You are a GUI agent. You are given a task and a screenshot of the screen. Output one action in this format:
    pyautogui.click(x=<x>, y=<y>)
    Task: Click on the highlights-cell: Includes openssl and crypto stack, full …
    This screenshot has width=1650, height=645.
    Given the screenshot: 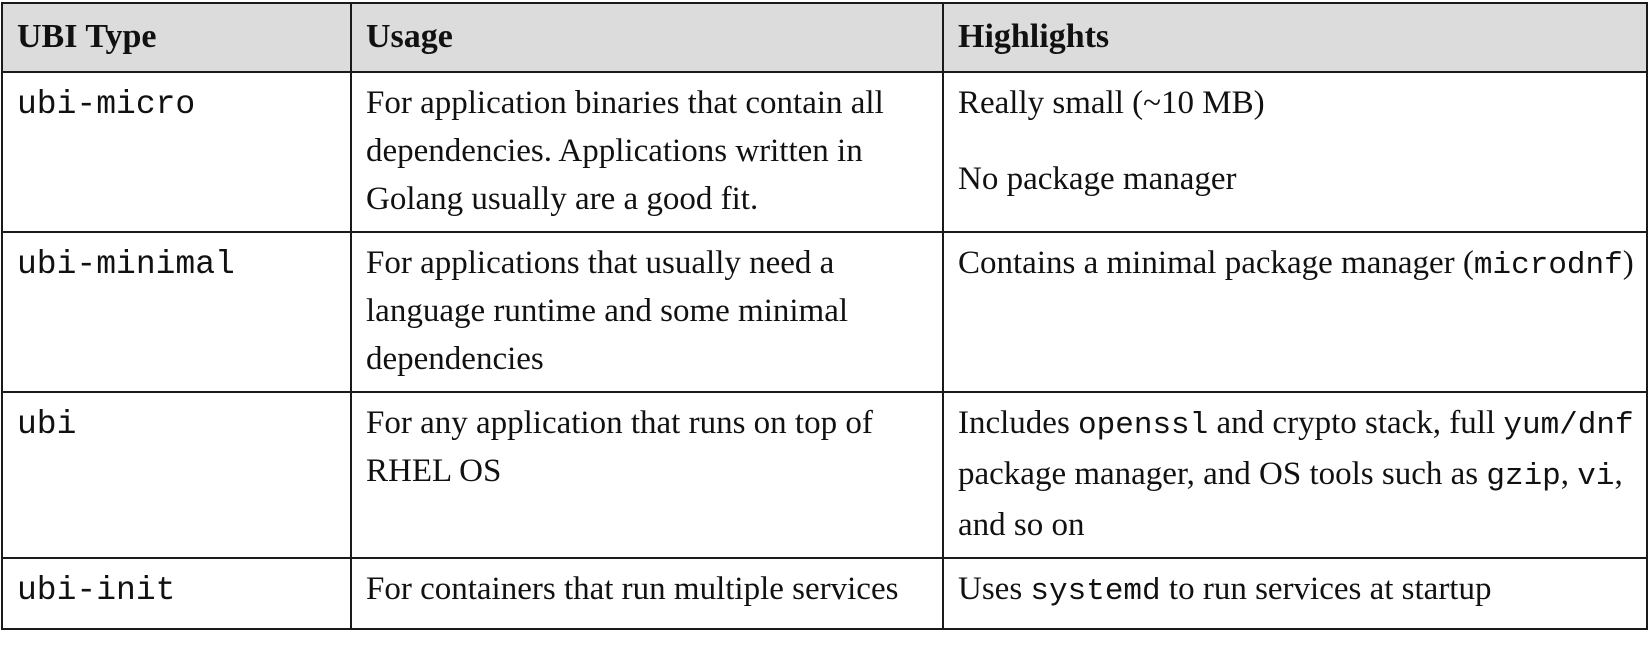 What is the action you would take?
    pyautogui.click(x=1295, y=475)
    